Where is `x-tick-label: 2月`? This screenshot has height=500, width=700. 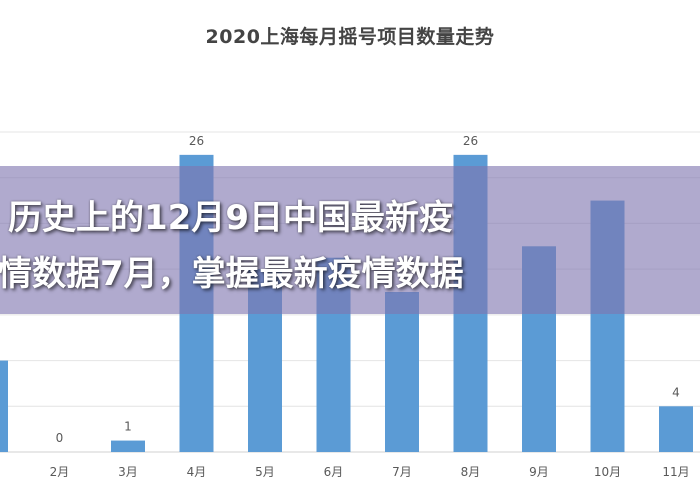 x-tick-label: 2月 is located at coordinates (60, 472).